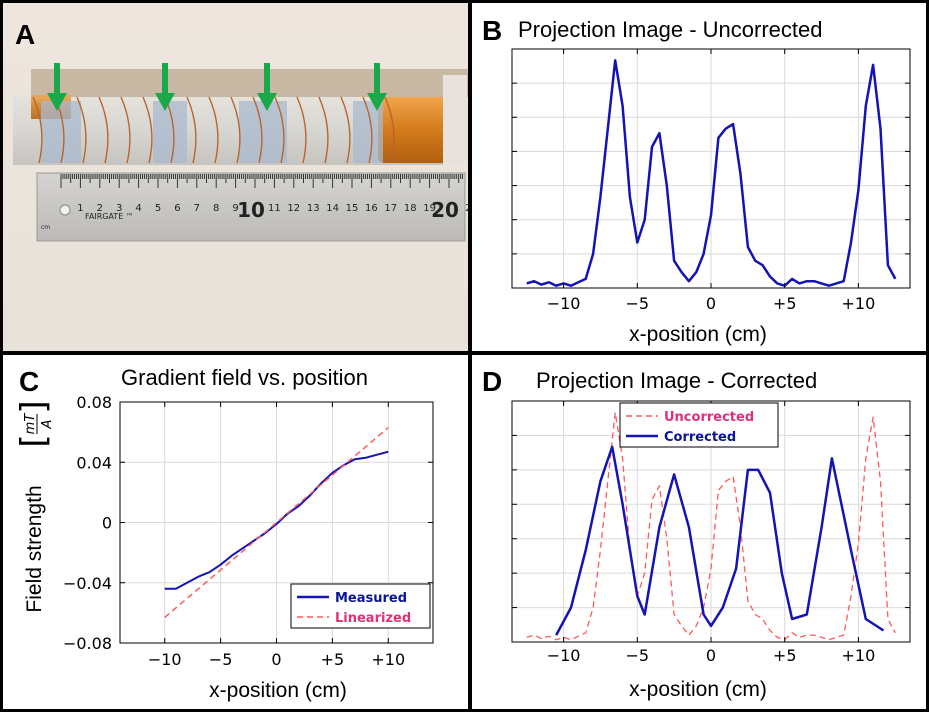 This screenshot has width=929, height=712. I want to click on ruler-number: 10, so click(251, 210).